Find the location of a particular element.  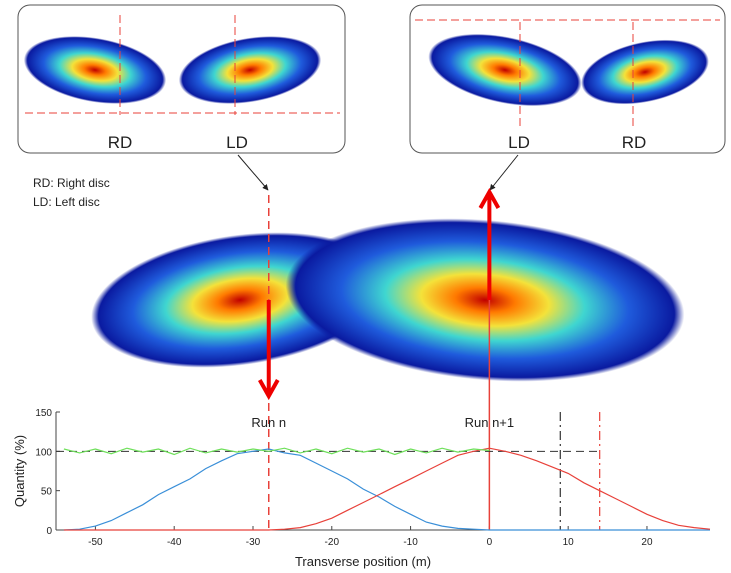

legend-note: RD: Right disc is located at coordinates (71, 183).